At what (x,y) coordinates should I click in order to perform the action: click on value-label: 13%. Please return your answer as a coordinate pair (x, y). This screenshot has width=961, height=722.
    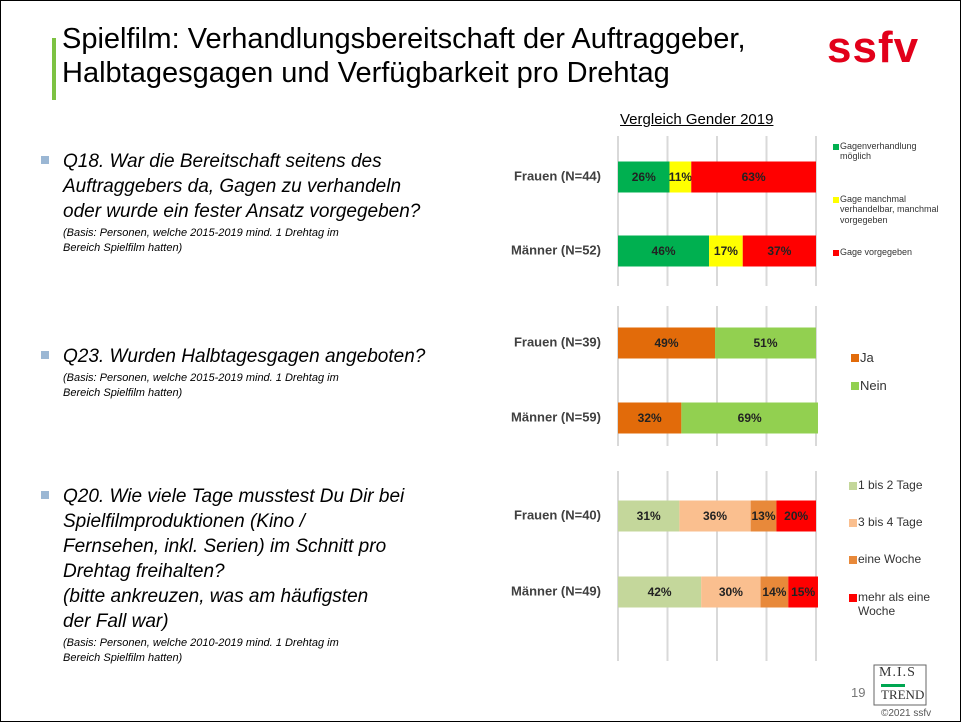
    Looking at the image, I should click on (764, 516).